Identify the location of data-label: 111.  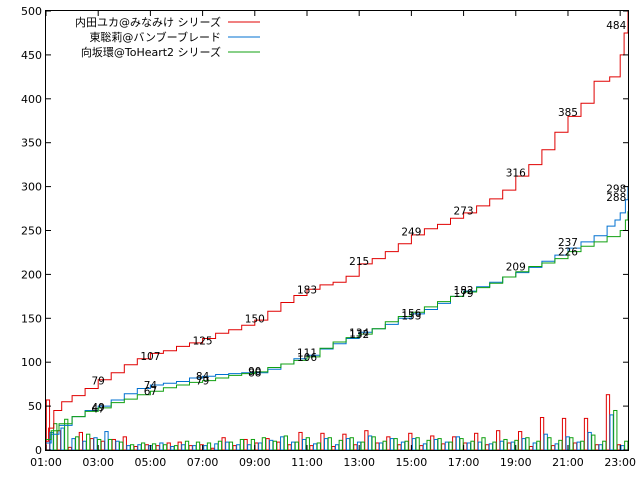
(307, 354).